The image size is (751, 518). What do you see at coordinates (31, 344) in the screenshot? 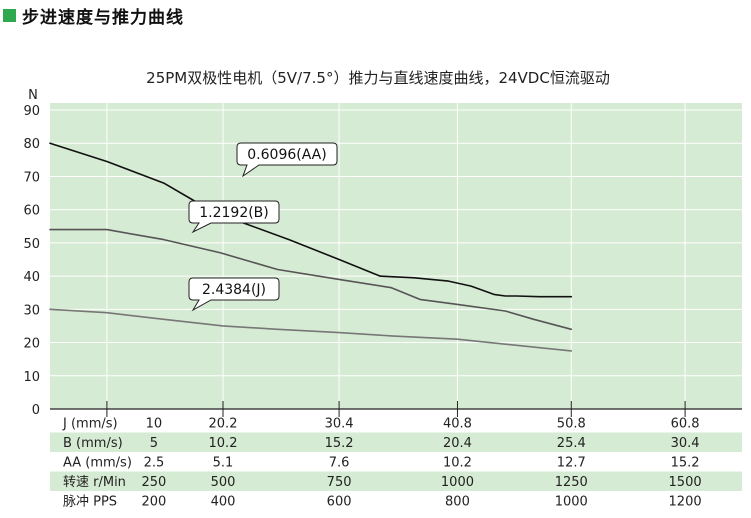
I see `y-tick-label: 20` at bounding box center [31, 344].